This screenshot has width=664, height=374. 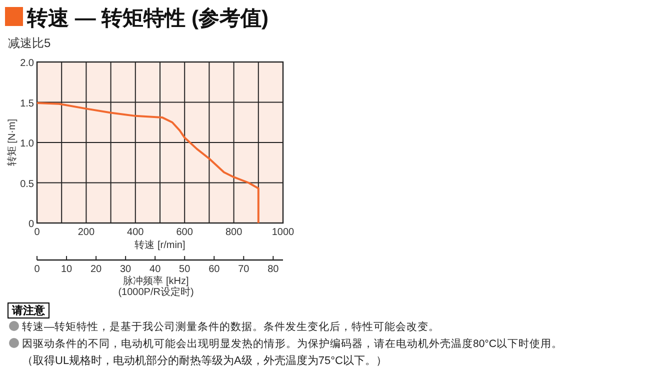 I want to click on x2-tick-label: 10, so click(x=66, y=269).